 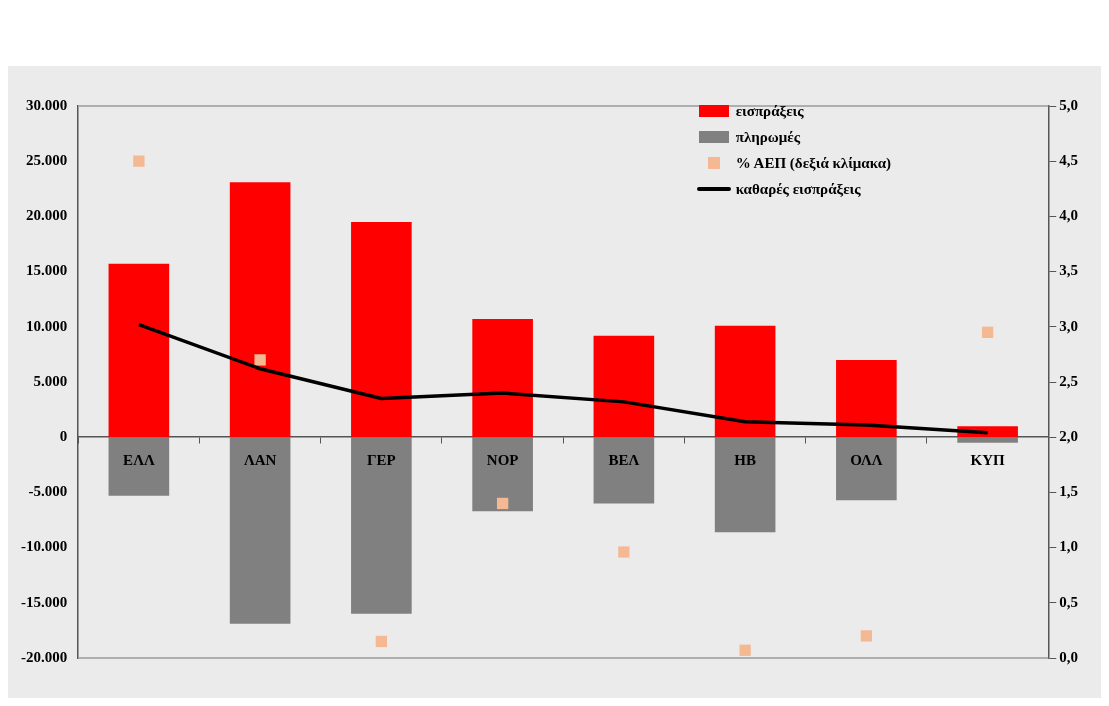 I want to click on y2-tick-label: 0,5, so click(x=1068, y=601).